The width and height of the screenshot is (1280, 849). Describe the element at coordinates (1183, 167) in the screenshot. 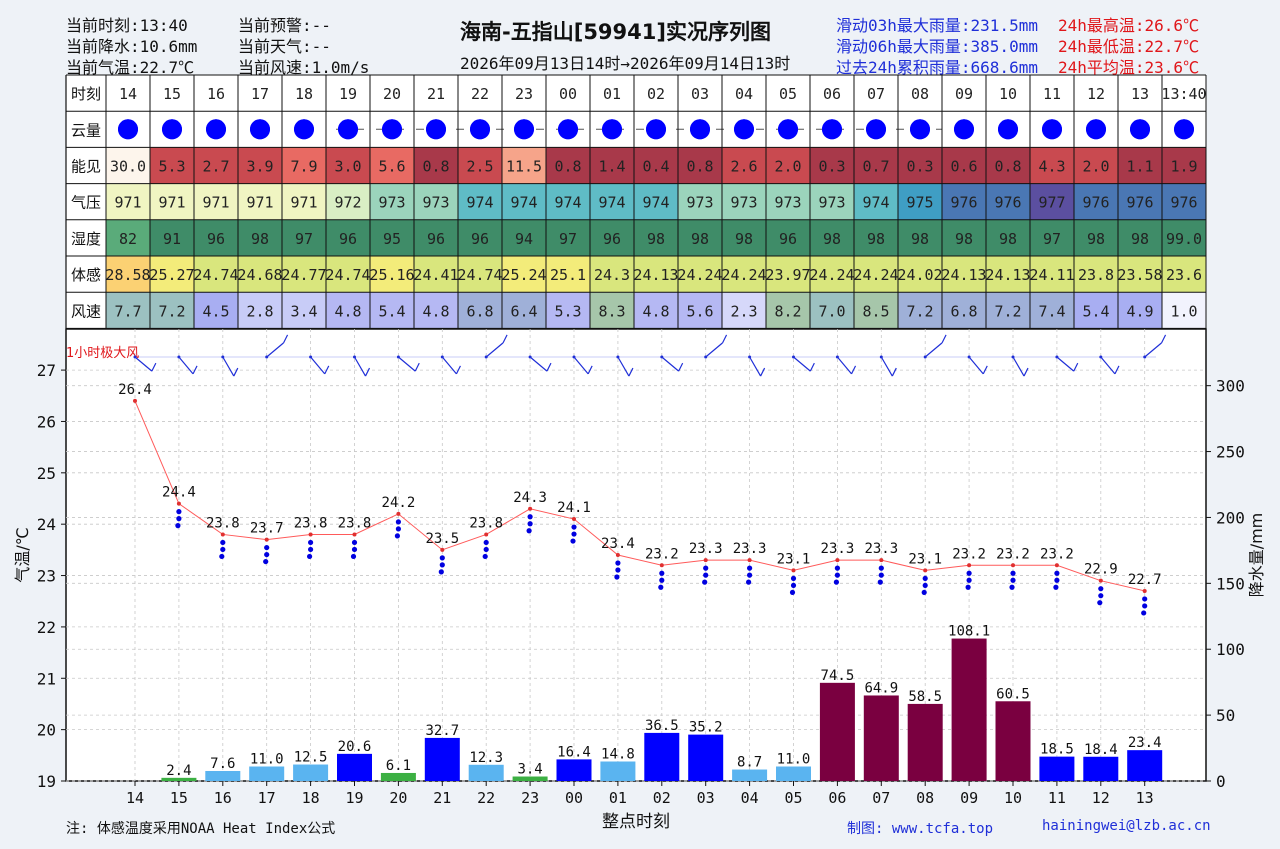

I see `cell-visibility-value: 1.9` at that location.